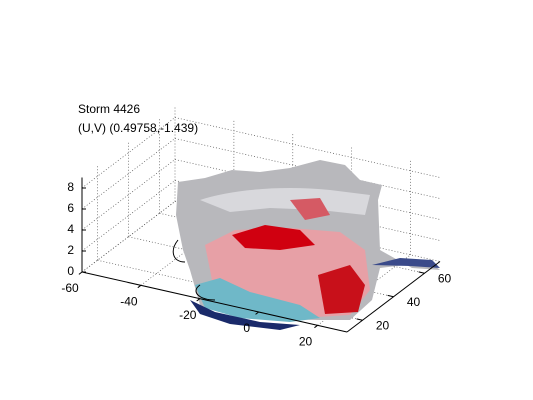 This screenshot has width=533, height=400. Describe the element at coordinates (70, 250) in the screenshot. I see `z-tick-label: 2` at that location.